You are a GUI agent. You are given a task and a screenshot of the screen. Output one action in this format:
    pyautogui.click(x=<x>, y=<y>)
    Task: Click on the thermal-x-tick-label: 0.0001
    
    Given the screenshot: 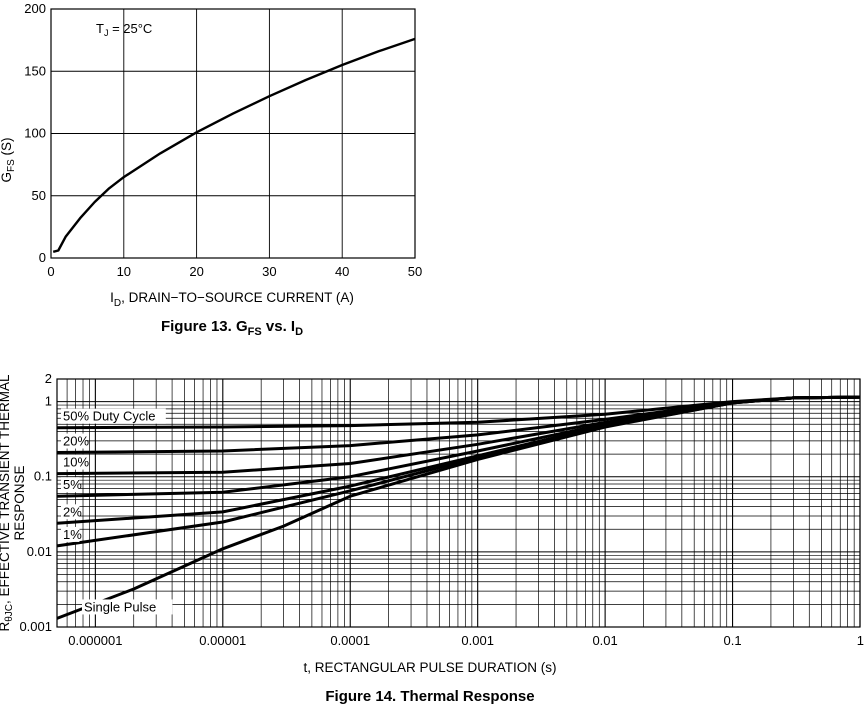 What is the action you would take?
    pyautogui.click(x=350, y=640)
    